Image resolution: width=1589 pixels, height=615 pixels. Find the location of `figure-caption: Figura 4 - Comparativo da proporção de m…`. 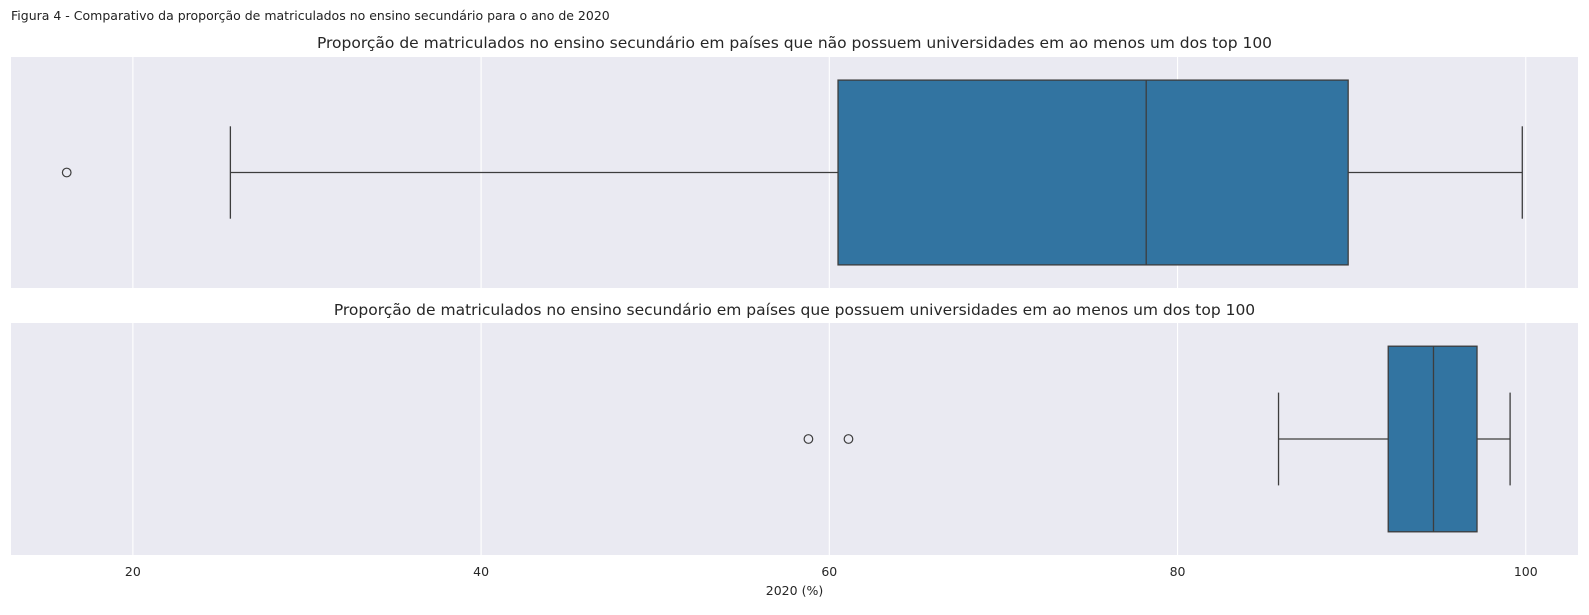

figure-caption: Figura 4 - Comparativo da proporção de m… is located at coordinates (310, 15).